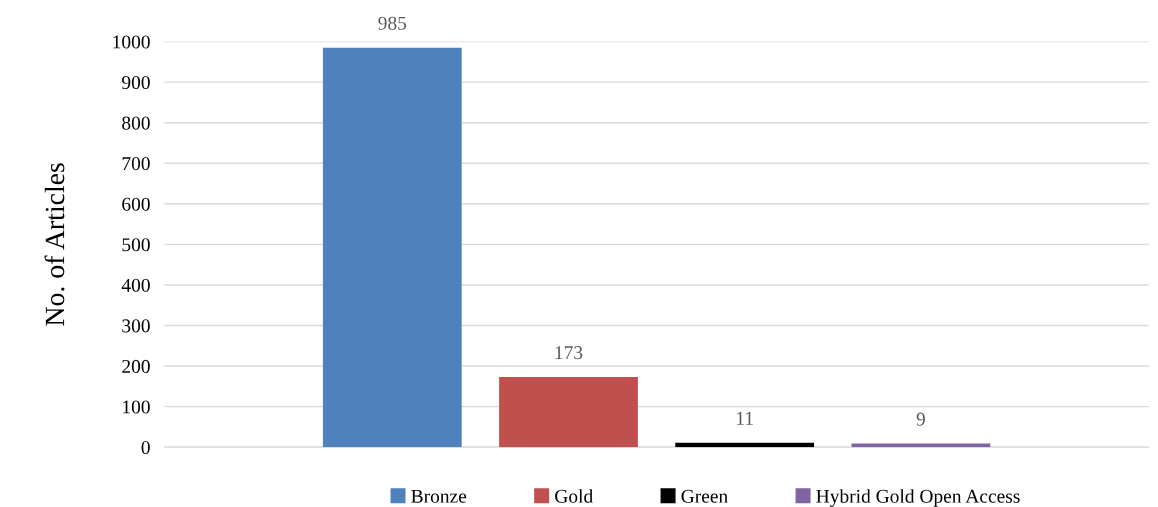 The height and width of the screenshot is (507, 1158). I want to click on y-tick-label: 800, so click(136, 123).